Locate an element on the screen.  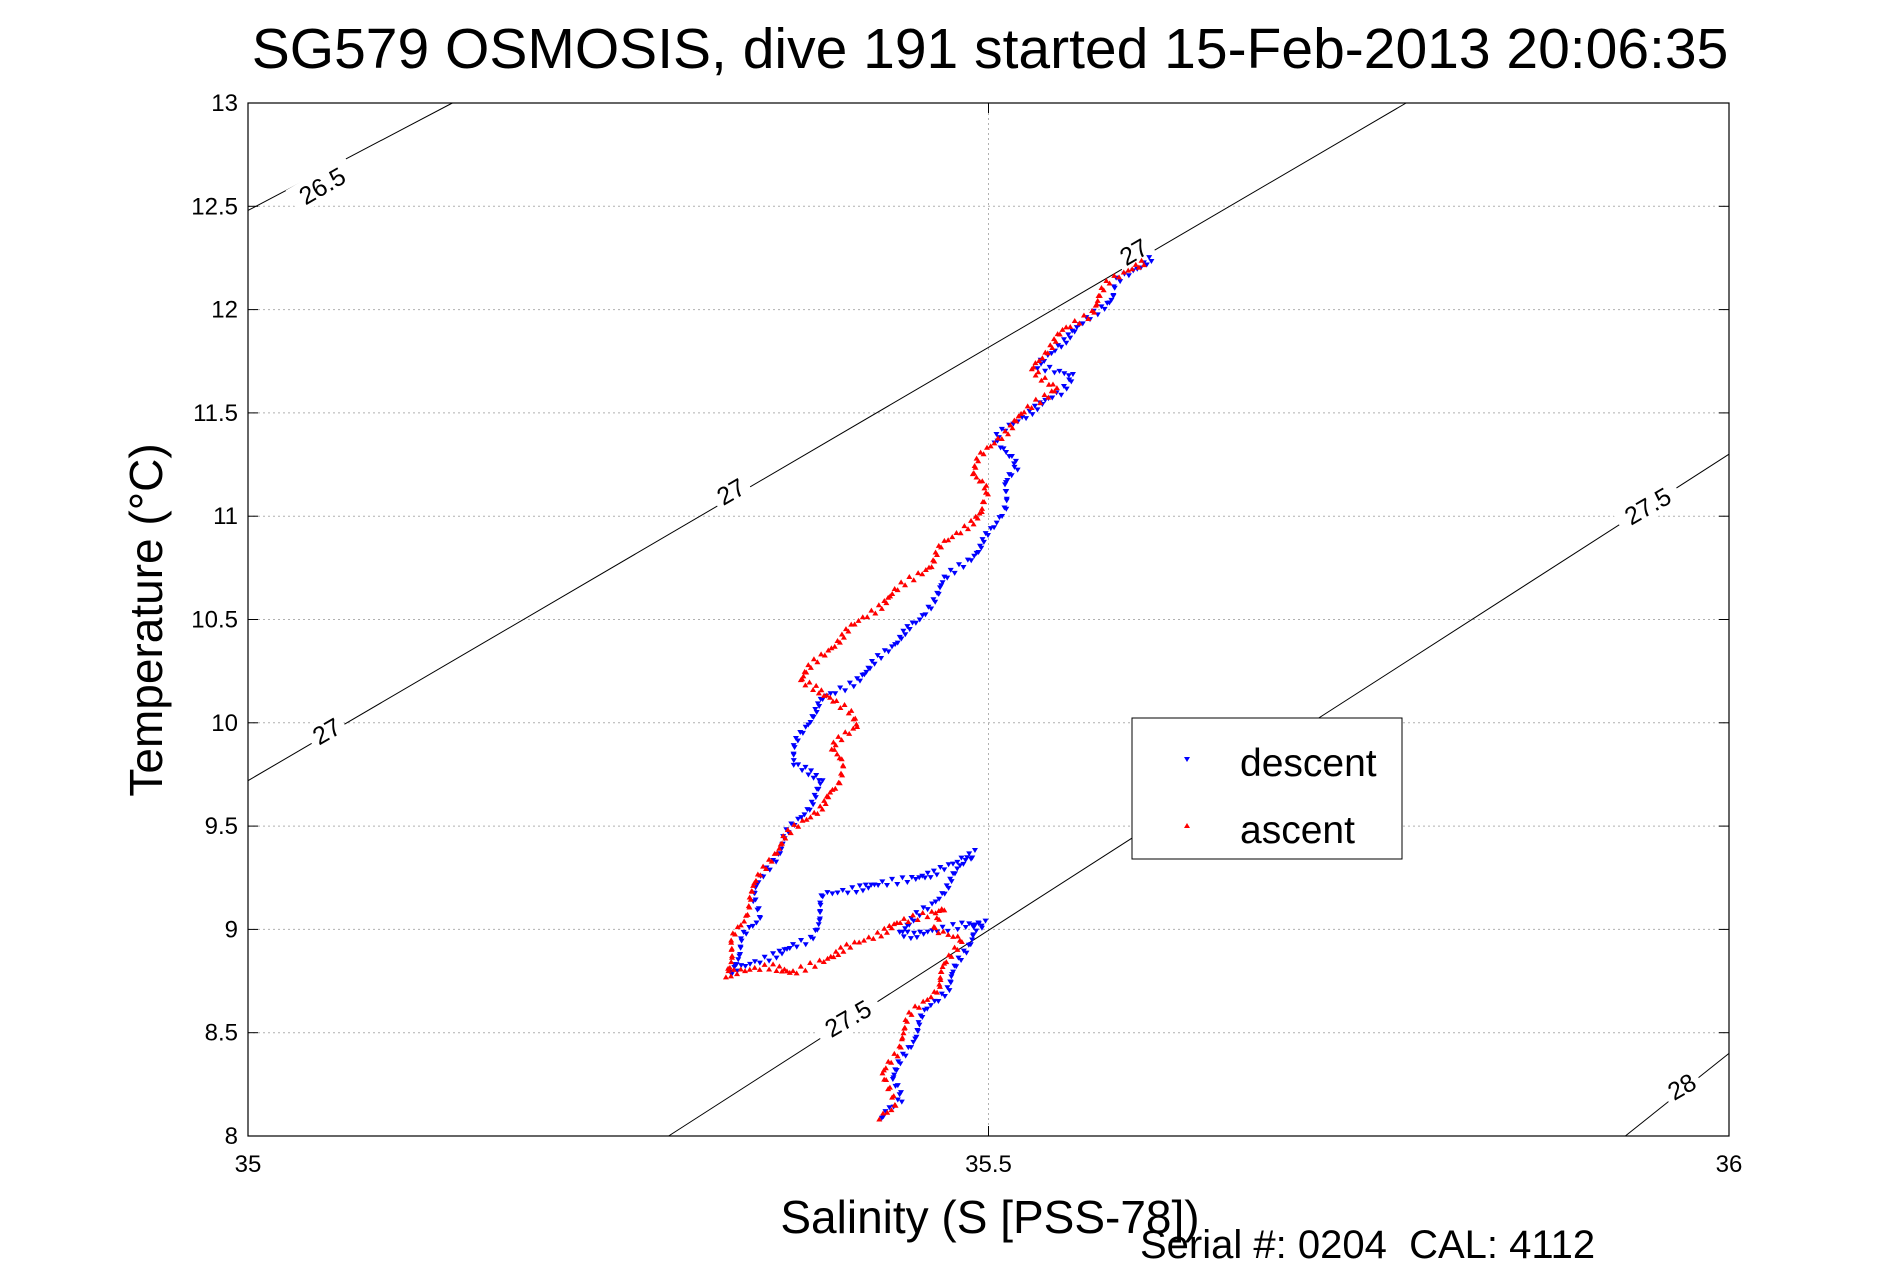
isopycnal-label-bg is located at coordinates (1647, 505).